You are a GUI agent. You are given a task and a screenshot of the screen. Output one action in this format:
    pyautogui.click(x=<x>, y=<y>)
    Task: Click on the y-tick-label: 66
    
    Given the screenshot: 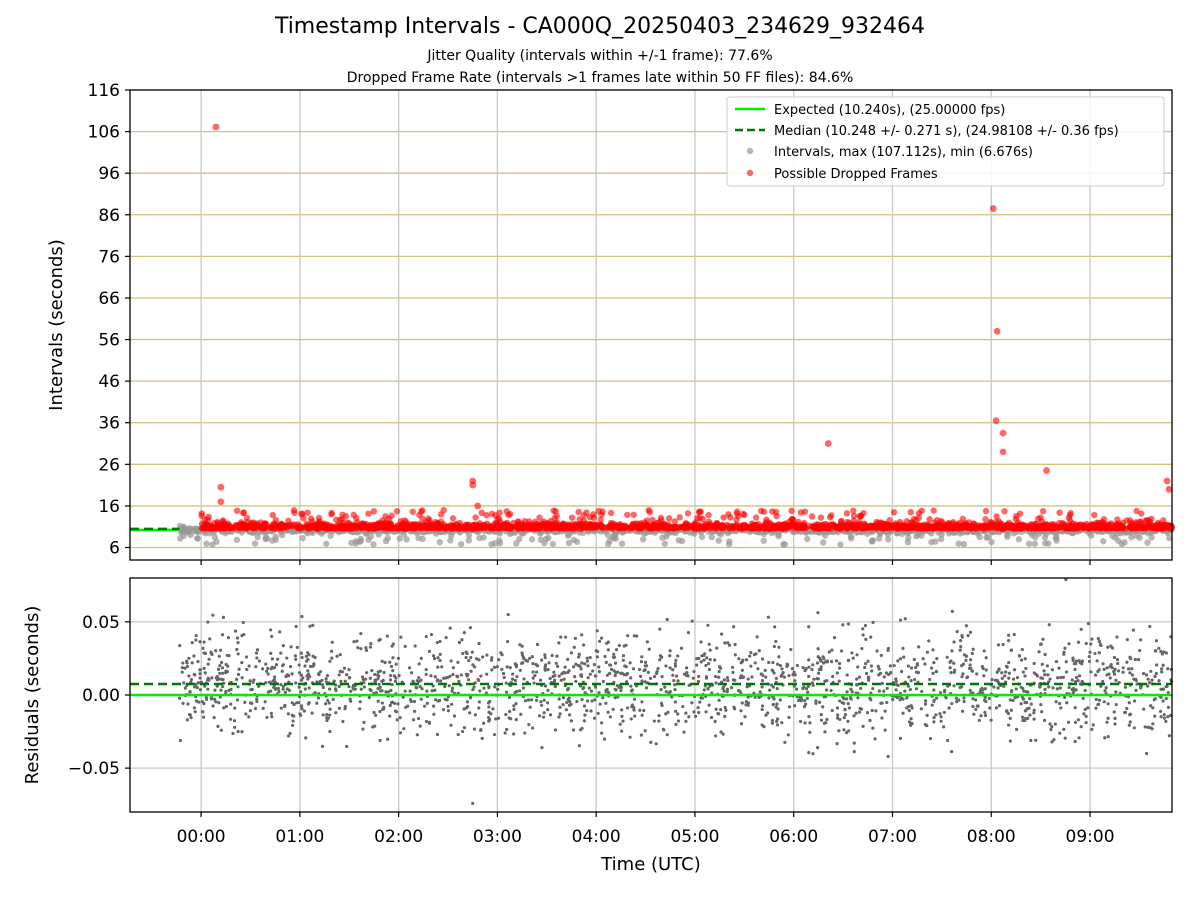 What is the action you would take?
    pyautogui.click(x=109, y=299)
    